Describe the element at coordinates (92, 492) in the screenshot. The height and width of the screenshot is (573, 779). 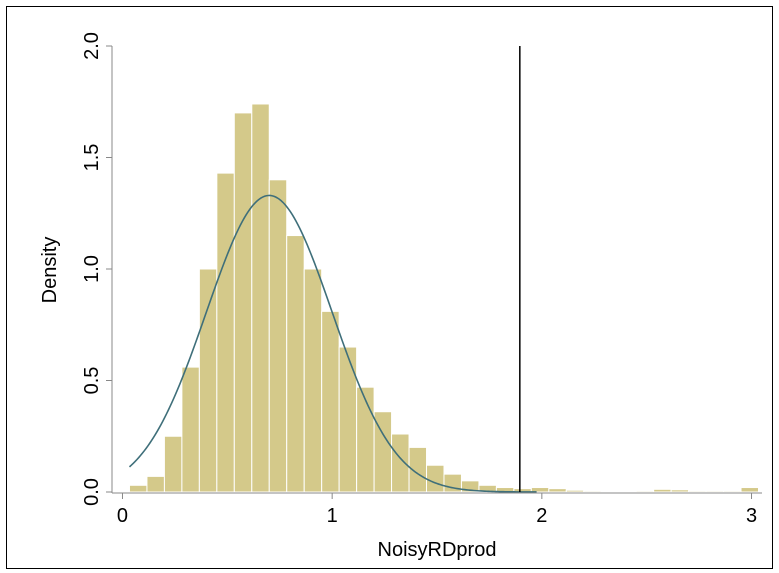
I see `y-tick-label: 0.0` at that location.